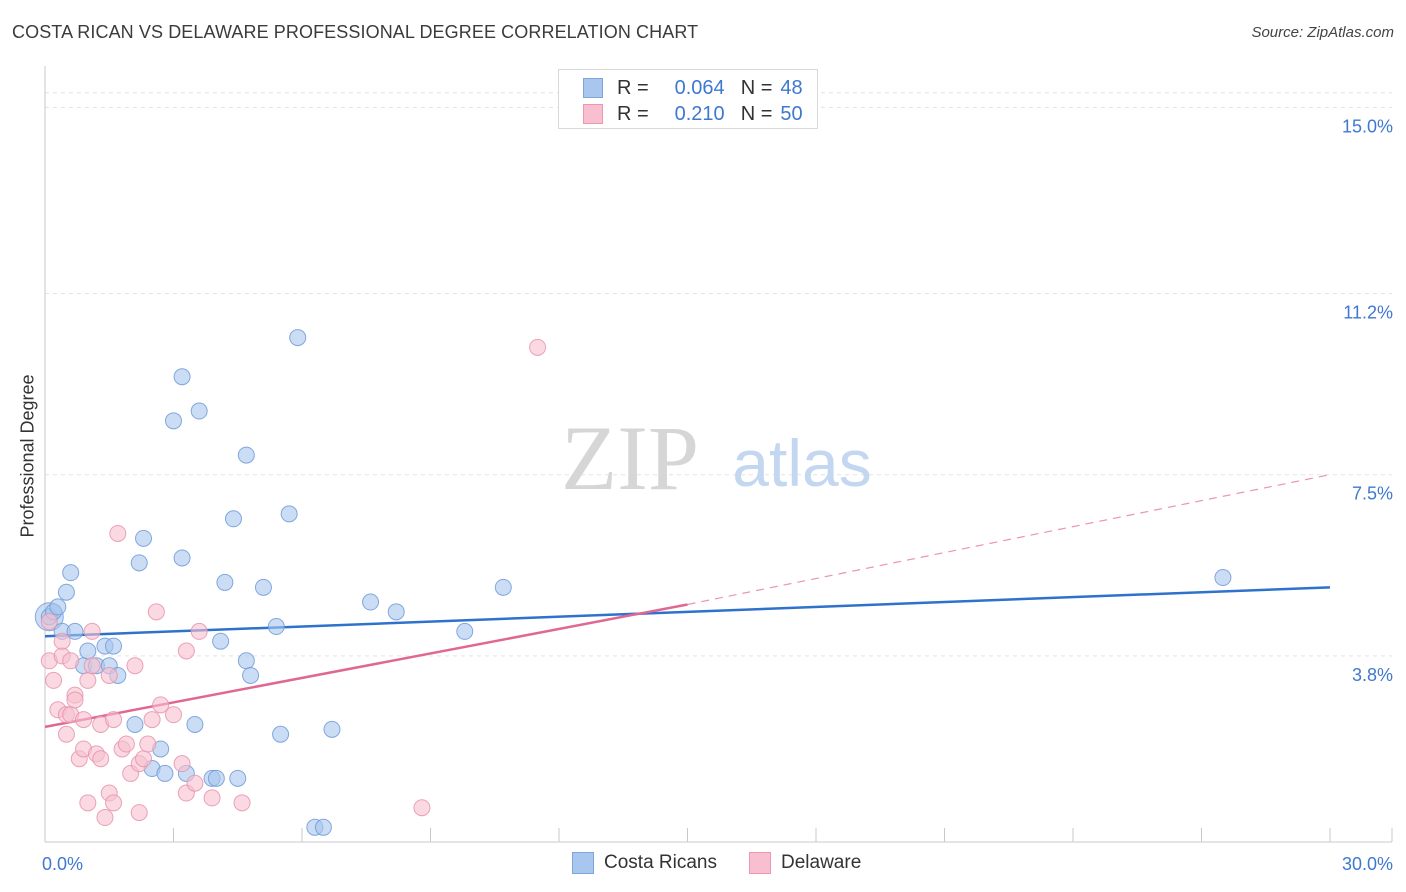  I want to click on watermark-atlas: atlas, so click(801, 463).